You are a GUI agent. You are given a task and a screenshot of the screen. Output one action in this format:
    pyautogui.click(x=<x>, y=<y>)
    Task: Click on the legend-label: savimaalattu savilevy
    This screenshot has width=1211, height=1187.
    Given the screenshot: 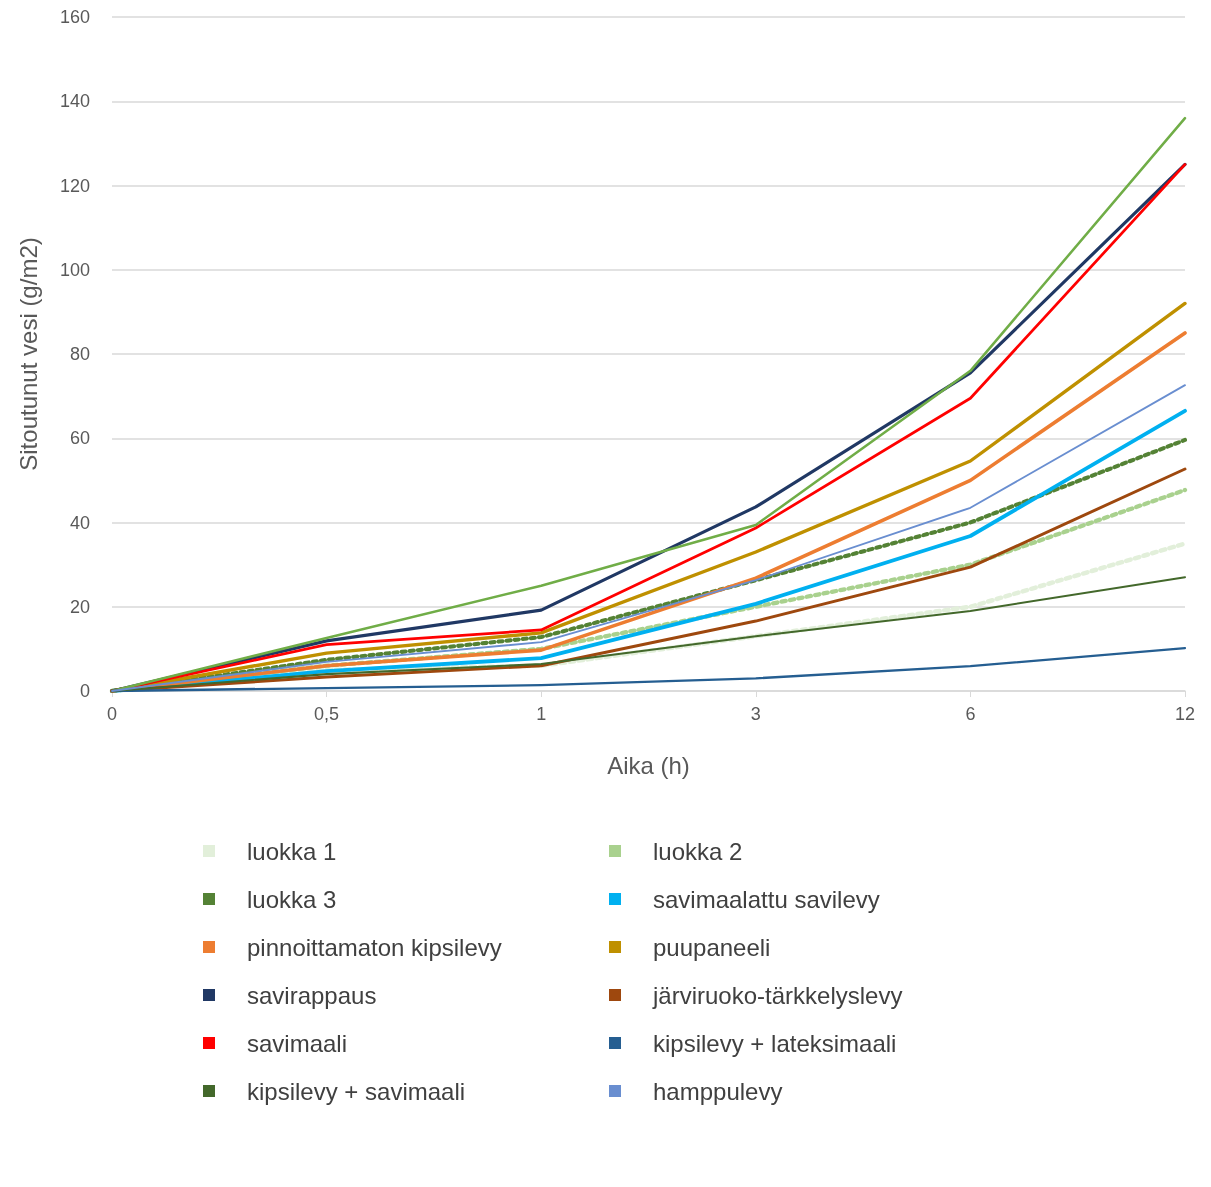 What is the action you would take?
    pyautogui.click(x=766, y=899)
    